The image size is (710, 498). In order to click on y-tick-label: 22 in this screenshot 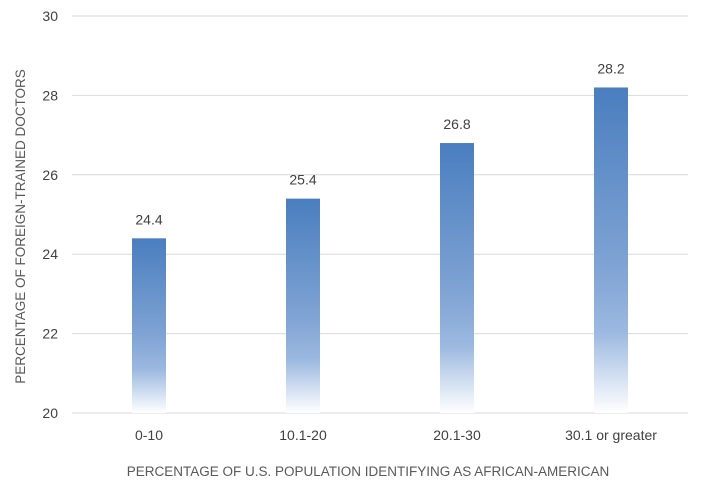, I will do `click(50, 334)`.